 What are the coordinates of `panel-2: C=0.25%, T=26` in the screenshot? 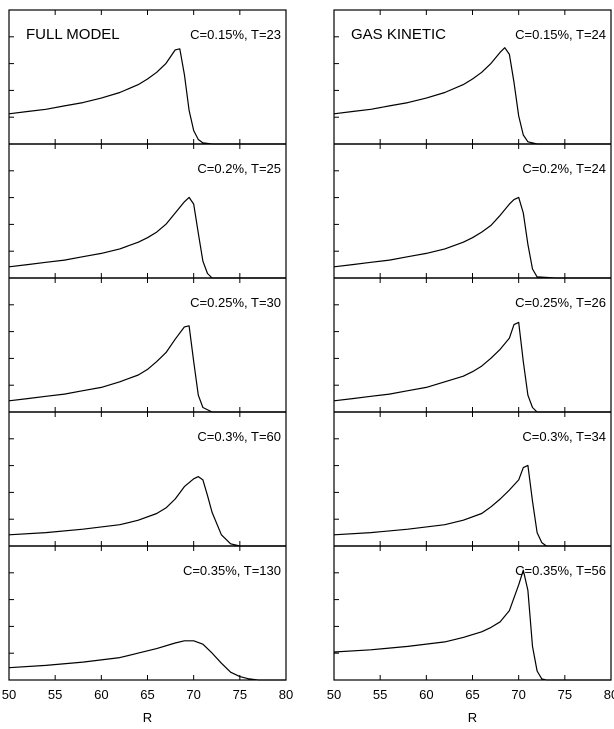 It's located at (472, 345).